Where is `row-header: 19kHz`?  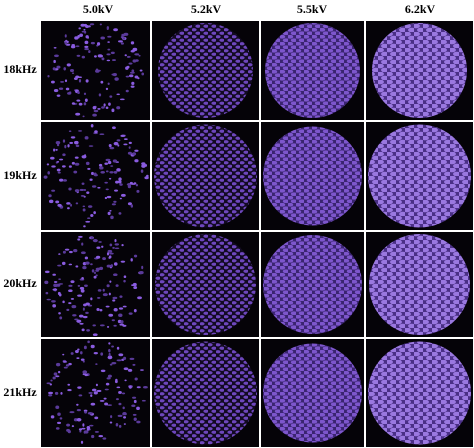 row-header: 19kHz is located at coordinates (20, 175).